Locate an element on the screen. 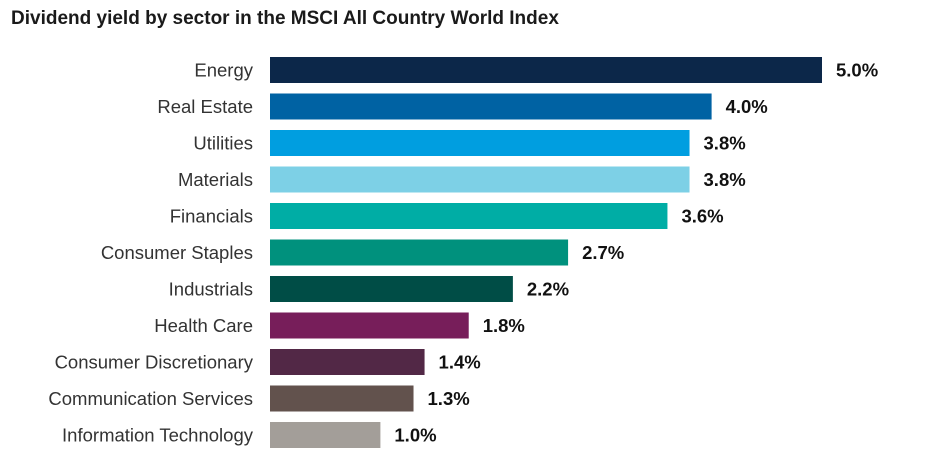 Image resolution: width=935 pixels, height=462 pixels. category-label: Consumer Discretionary is located at coordinates (154, 362).